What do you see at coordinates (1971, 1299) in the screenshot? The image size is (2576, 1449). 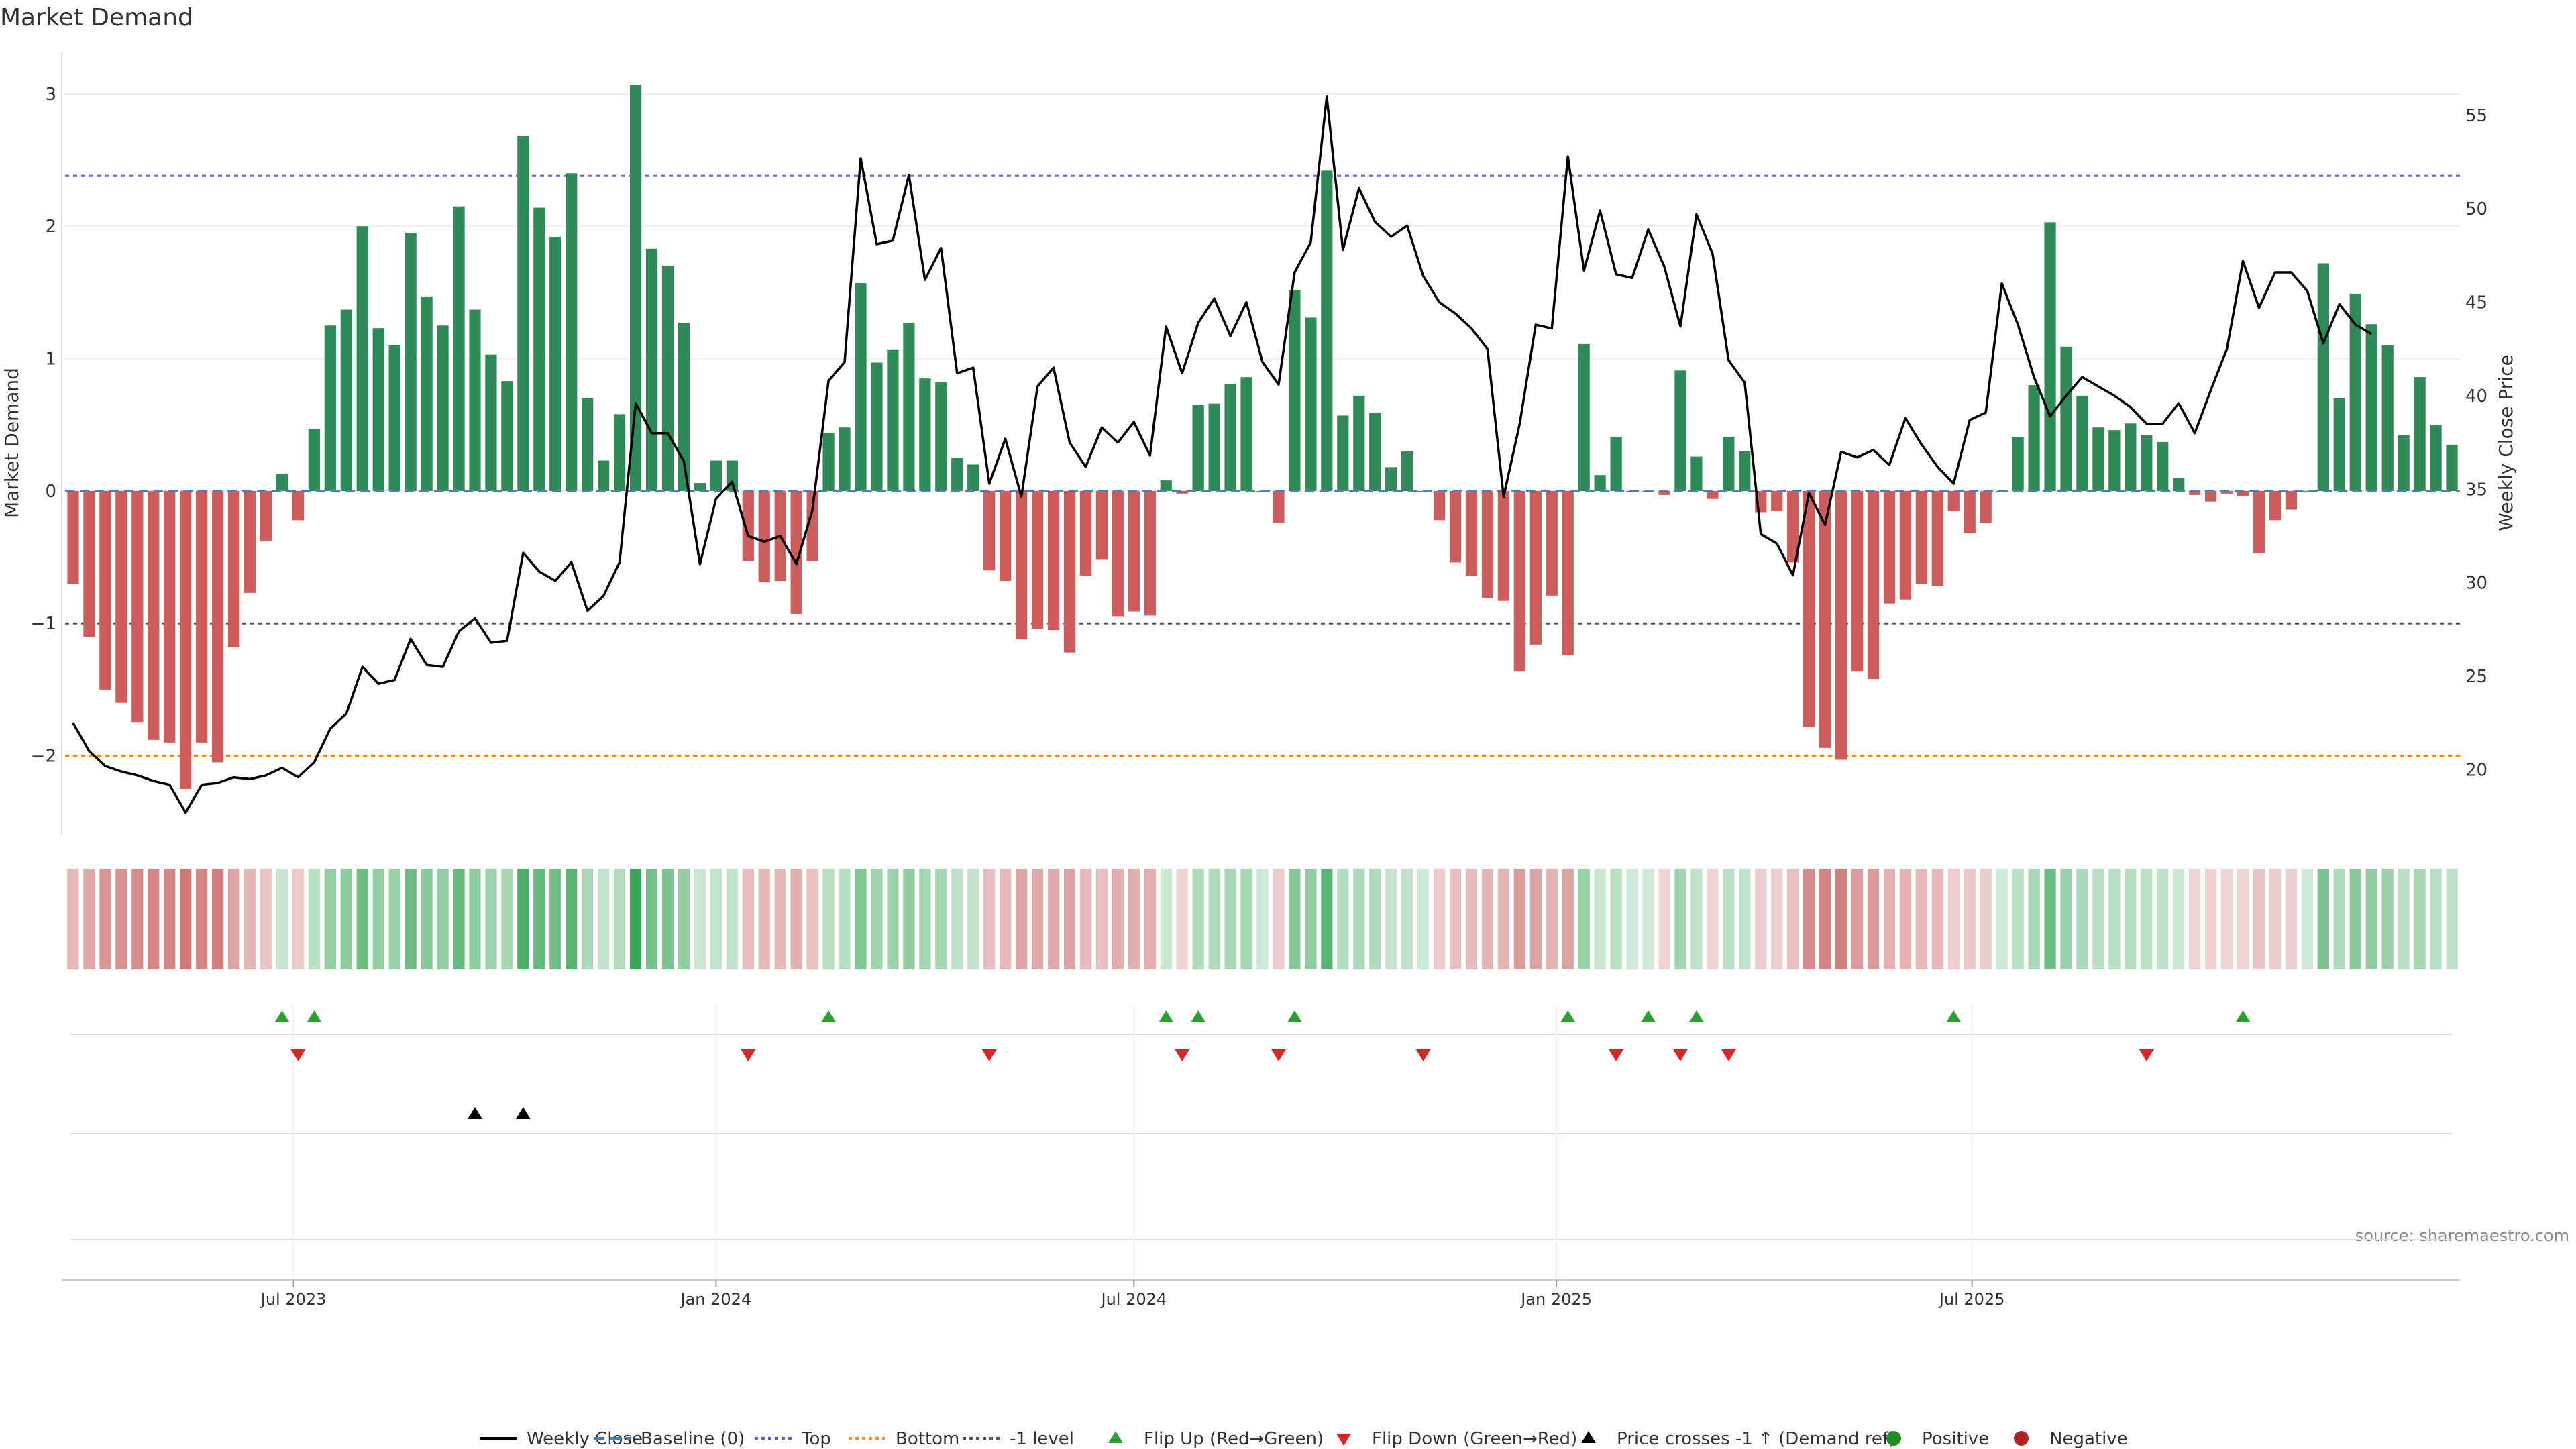 I see `x-tick-label: Jul 2025` at bounding box center [1971, 1299].